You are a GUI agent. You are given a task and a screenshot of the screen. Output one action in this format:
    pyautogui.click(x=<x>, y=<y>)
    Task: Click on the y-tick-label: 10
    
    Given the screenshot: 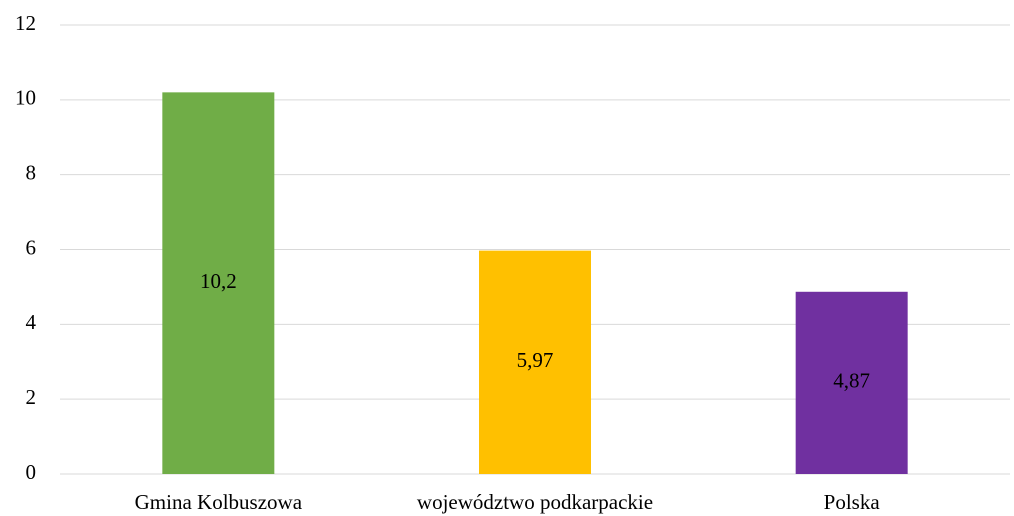 What is the action you would take?
    pyautogui.click(x=25, y=98)
    